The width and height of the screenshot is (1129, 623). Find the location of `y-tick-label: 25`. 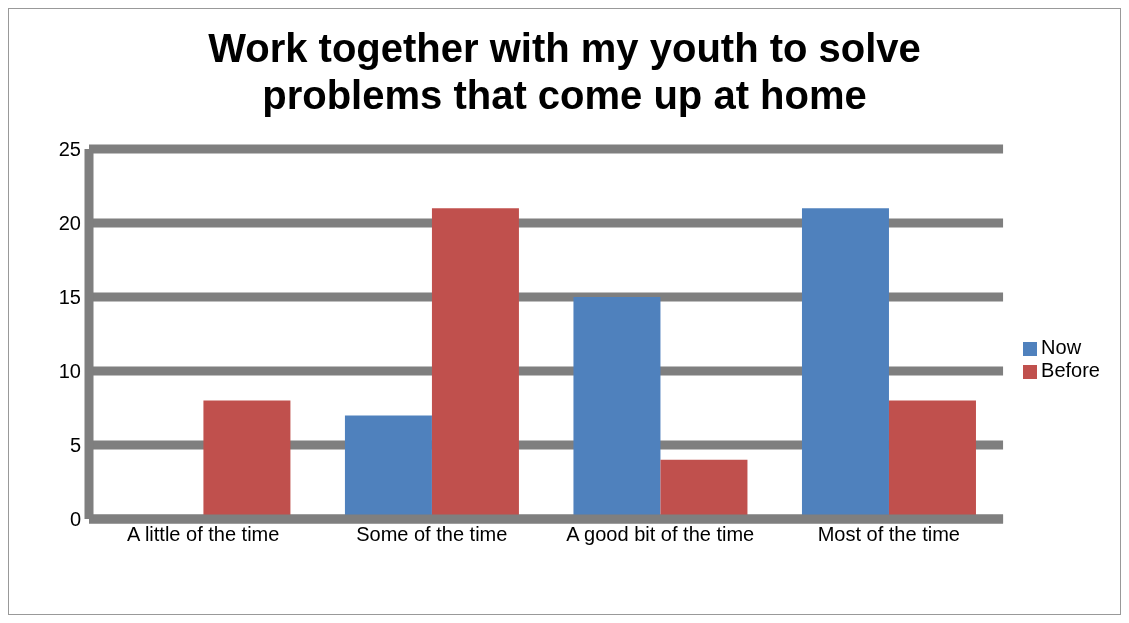

y-tick-label: 25 is located at coordinates (69, 149).